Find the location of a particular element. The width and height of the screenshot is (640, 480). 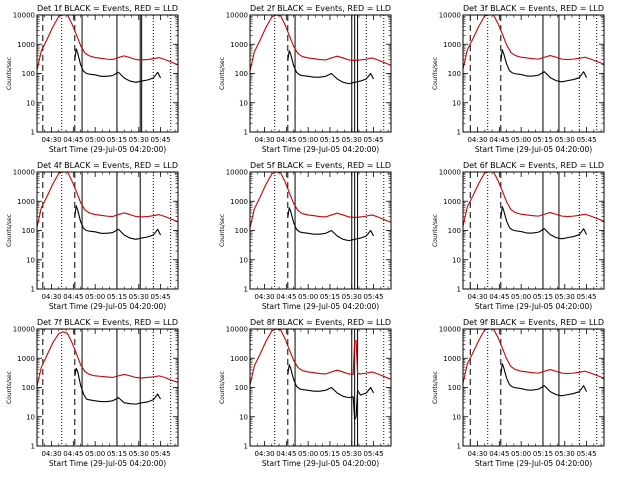

panel-title: Det 2f BLACK = Events, RED = LLD is located at coordinates (320, 8).